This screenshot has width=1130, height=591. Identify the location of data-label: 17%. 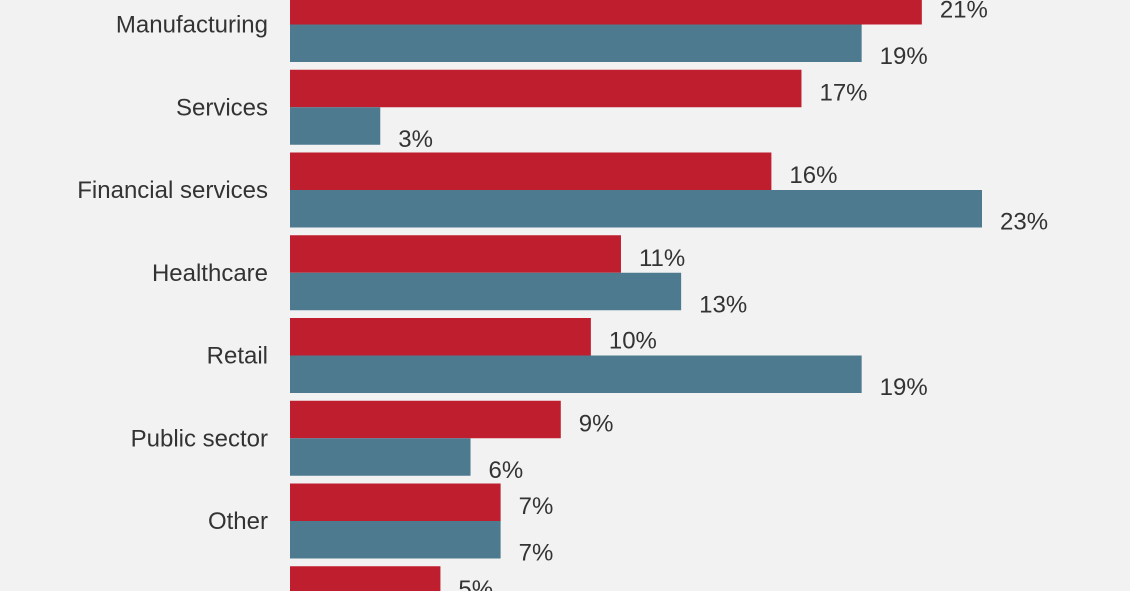
(843, 92).